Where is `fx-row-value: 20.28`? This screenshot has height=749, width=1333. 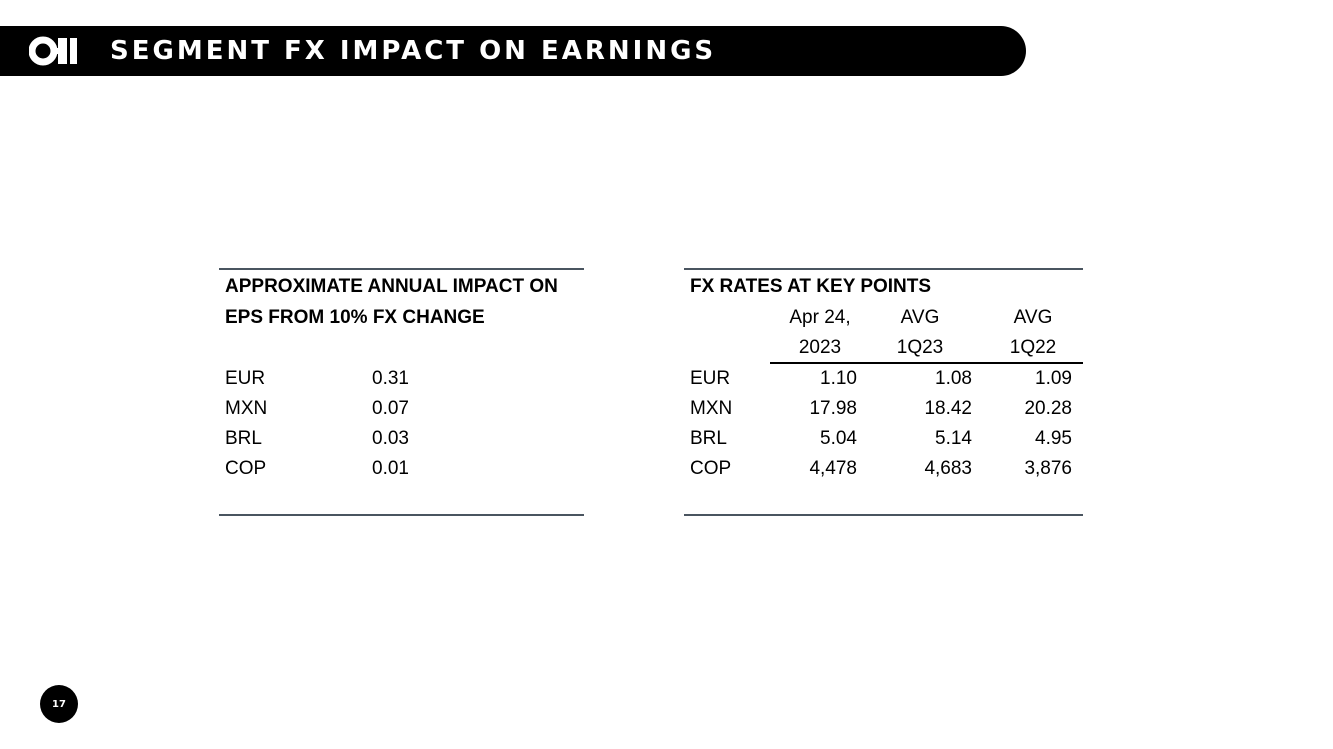 fx-row-value: 20.28 is located at coordinates (1048, 408).